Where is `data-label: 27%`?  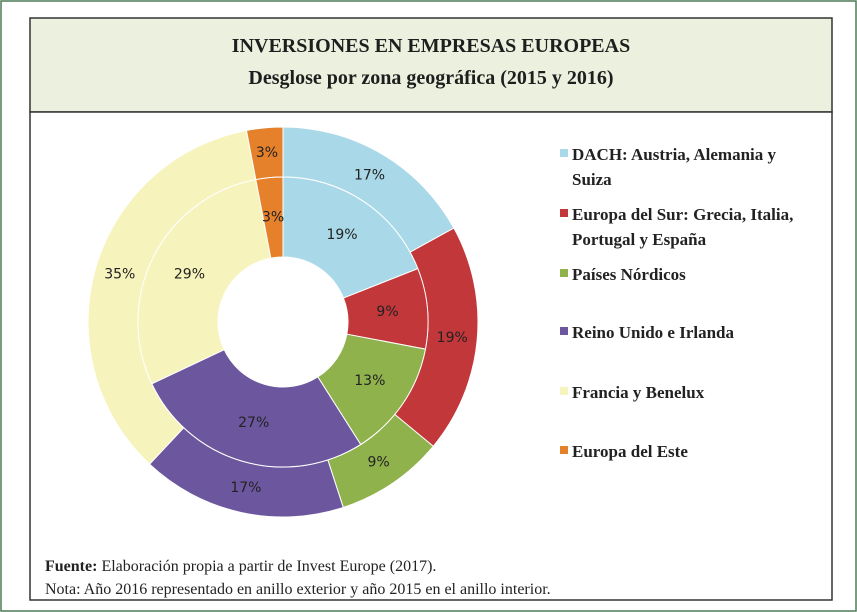 data-label: 27% is located at coordinates (253, 423).